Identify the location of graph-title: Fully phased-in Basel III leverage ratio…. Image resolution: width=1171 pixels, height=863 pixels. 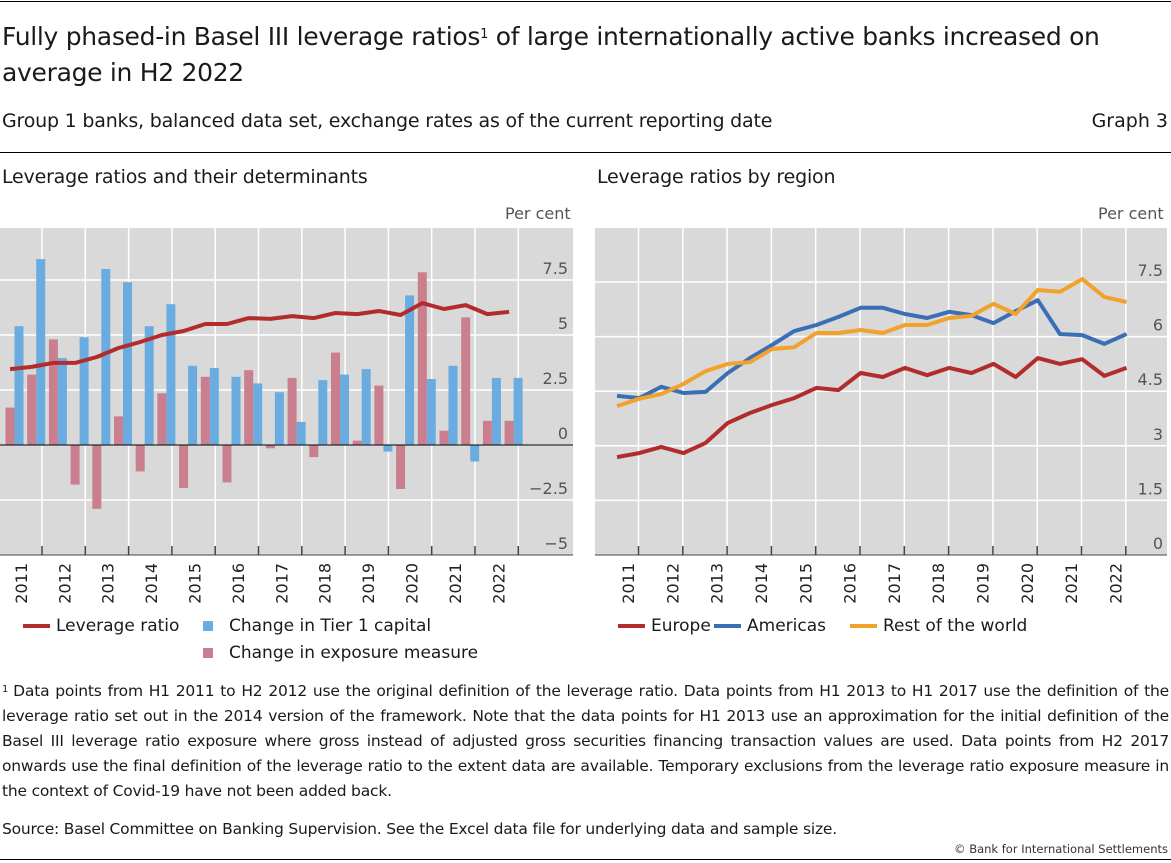
(552, 55).